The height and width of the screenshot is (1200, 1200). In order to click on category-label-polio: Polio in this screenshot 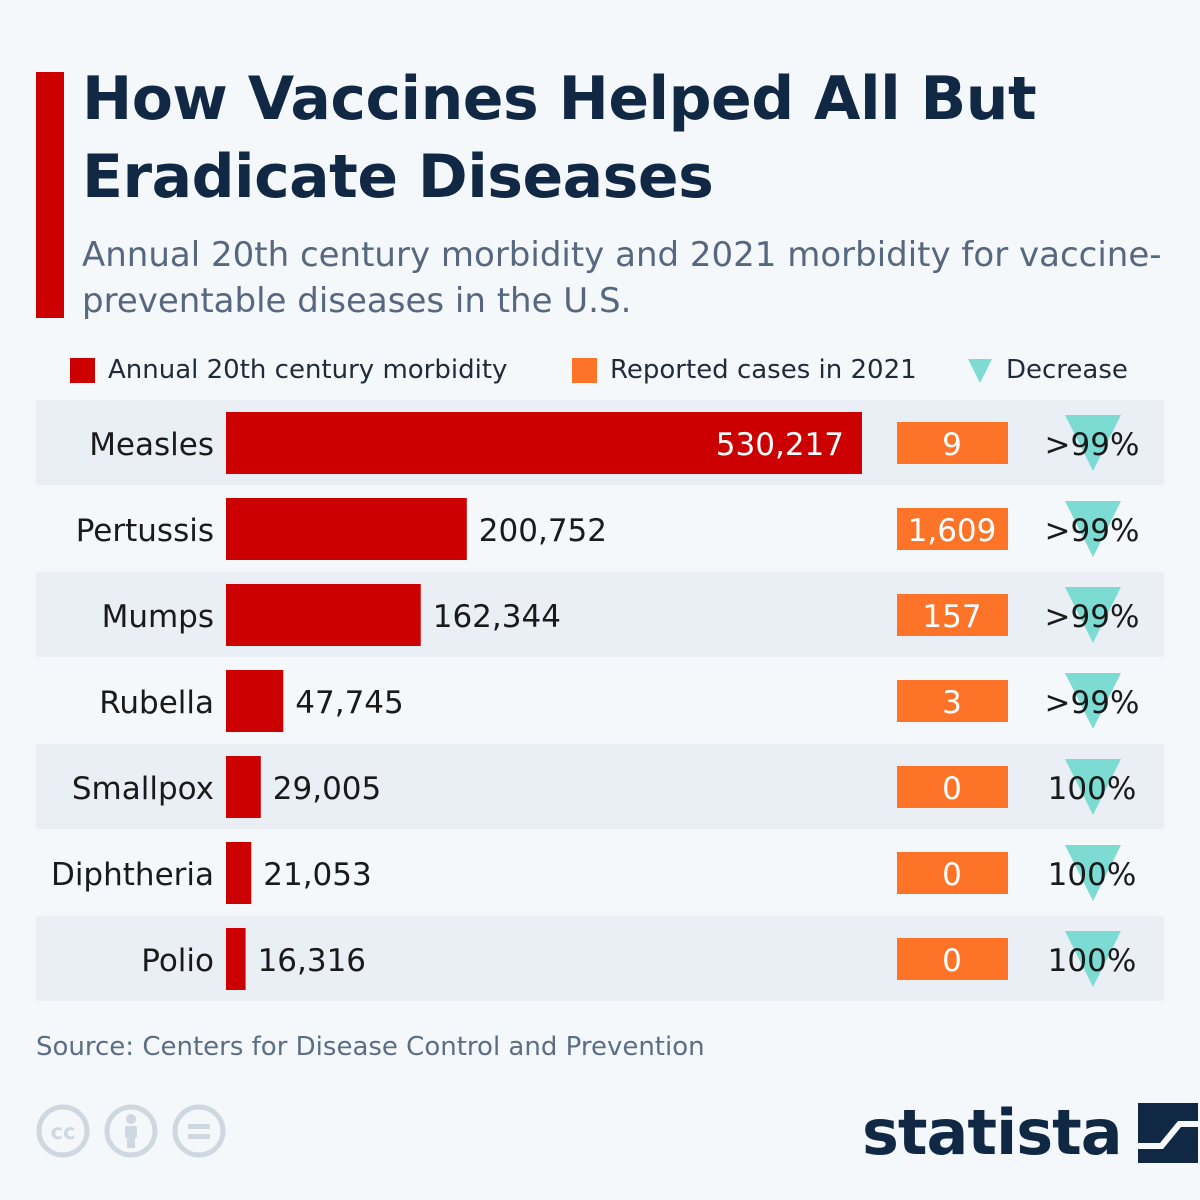, I will do `click(177, 961)`.